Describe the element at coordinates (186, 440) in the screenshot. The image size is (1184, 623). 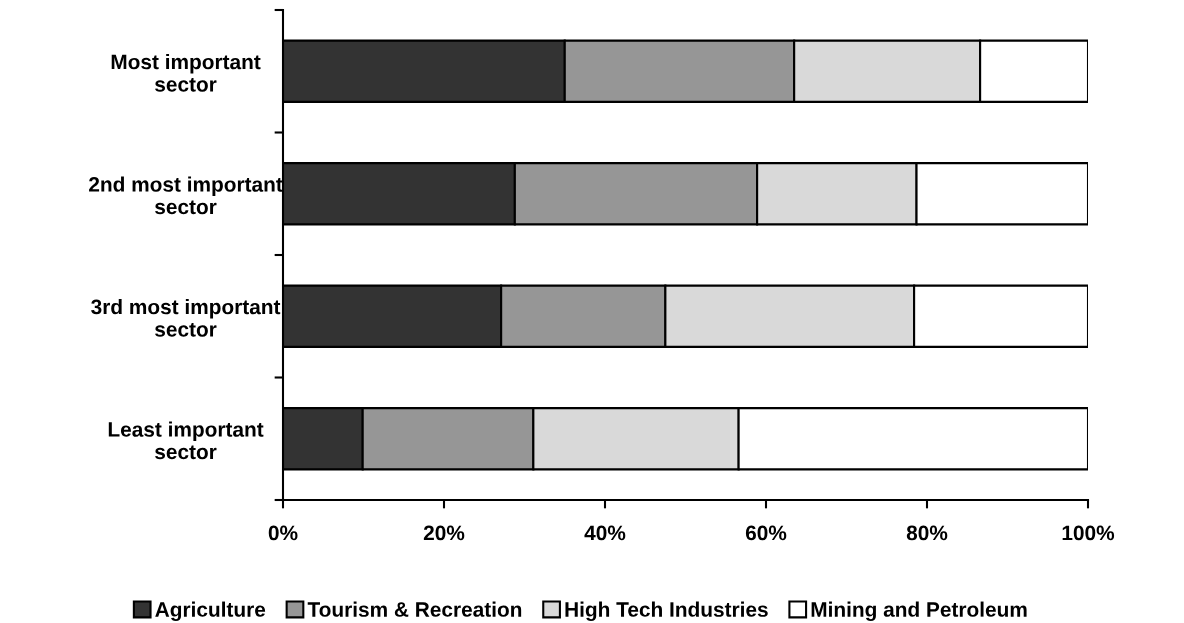
I see `y-tick-label: Least important sector` at that location.